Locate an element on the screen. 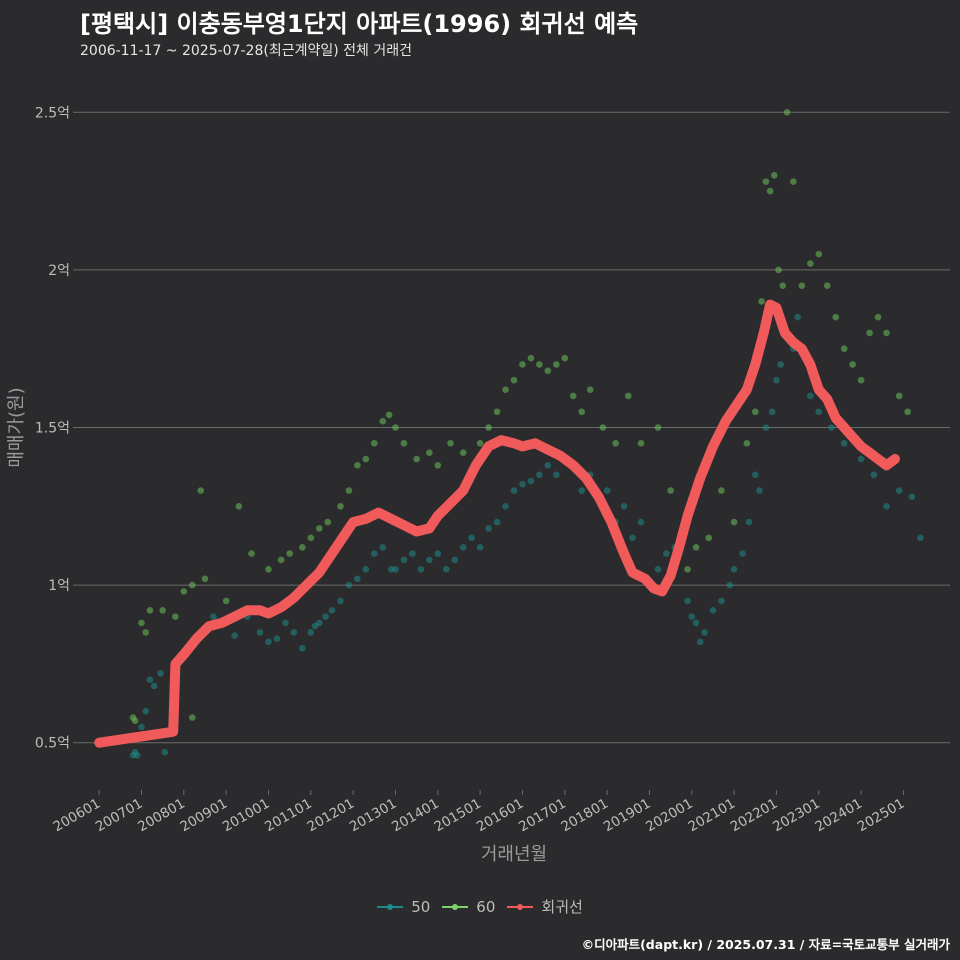 This screenshot has height=960, width=960. legend-label-60: 60 is located at coordinates (486, 906).